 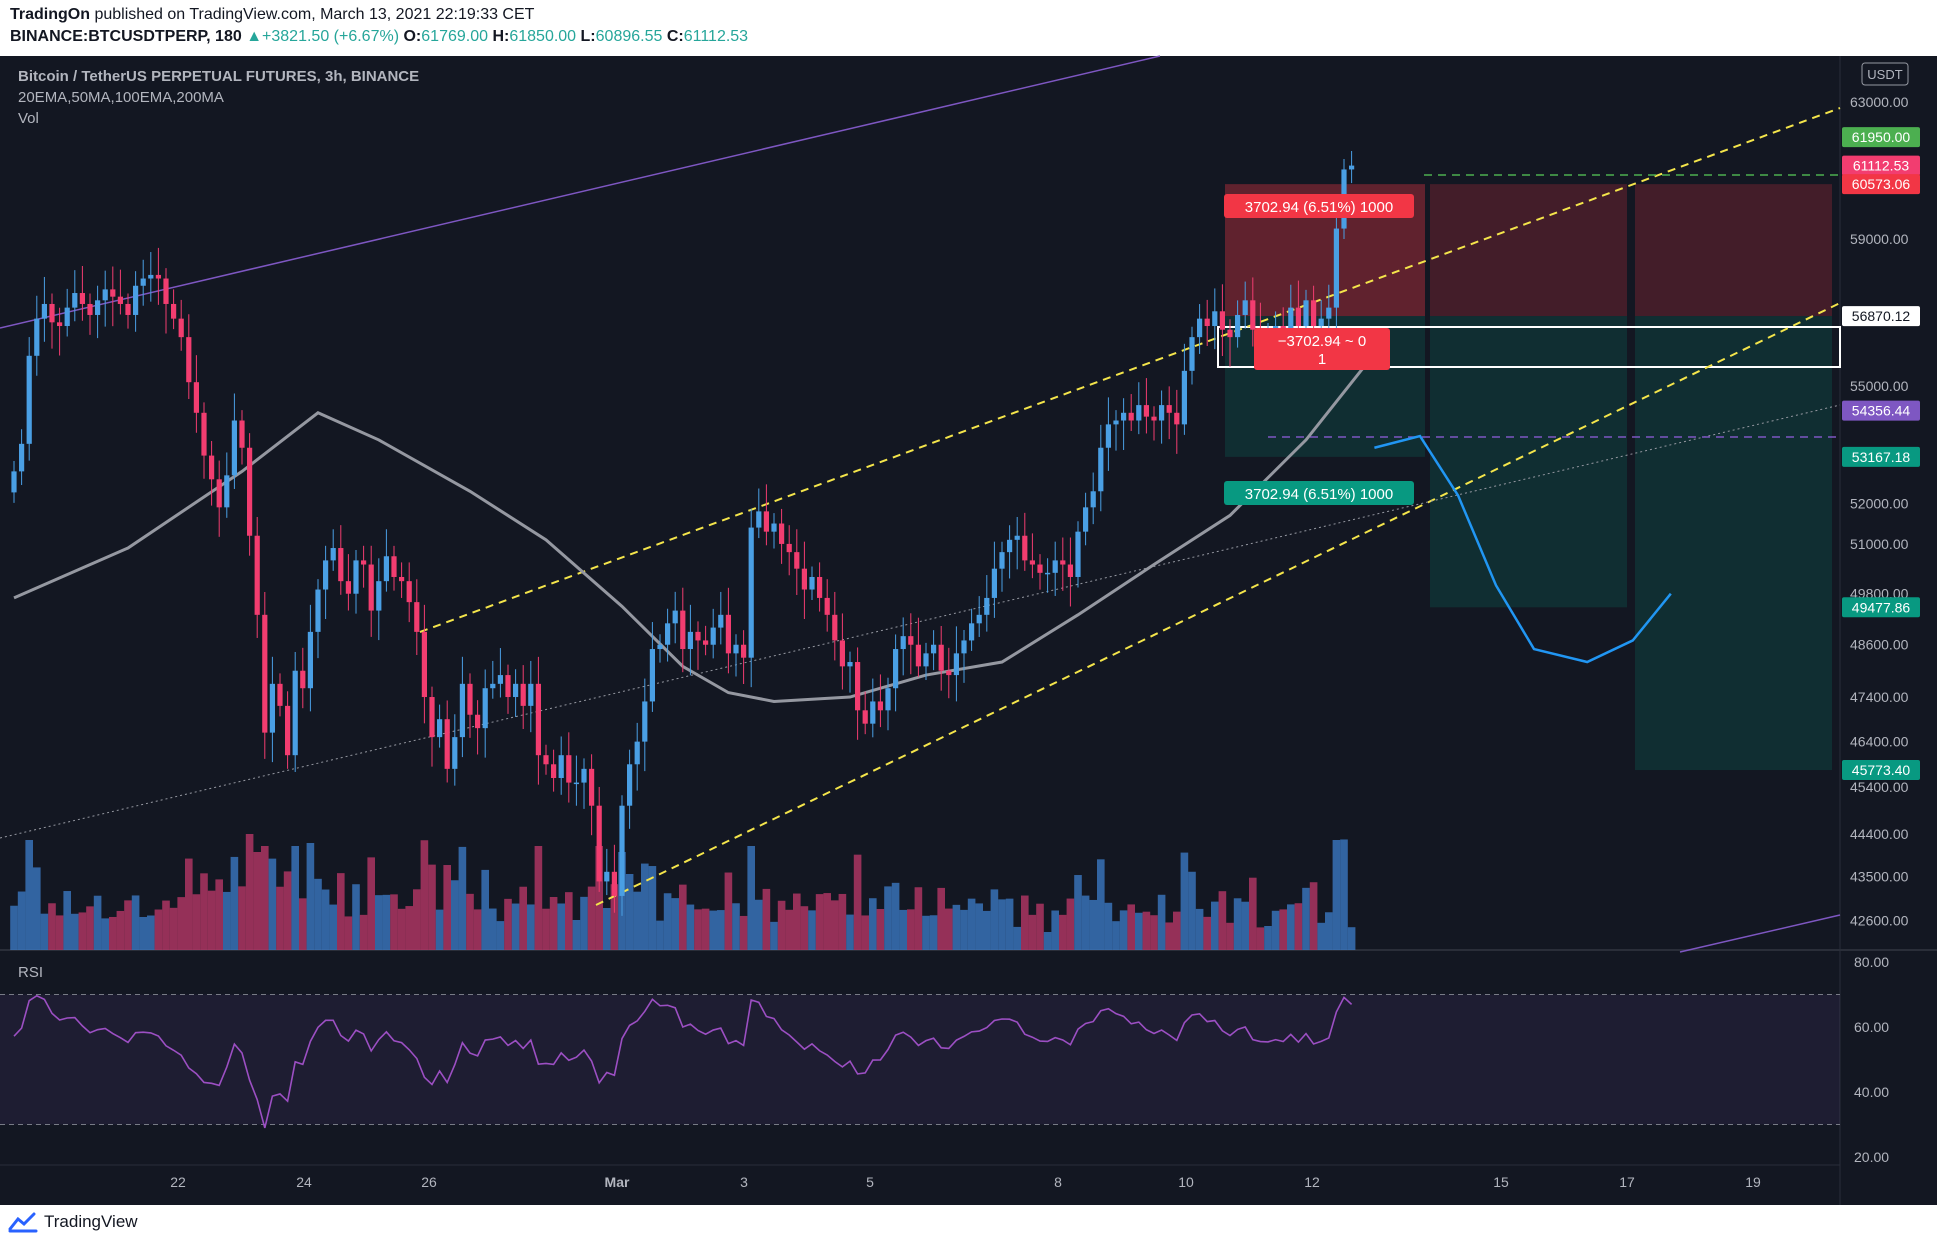 What do you see at coordinates (30, 972) in the screenshot?
I see `rsi-legend: RSI` at bounding box center [30, 972].